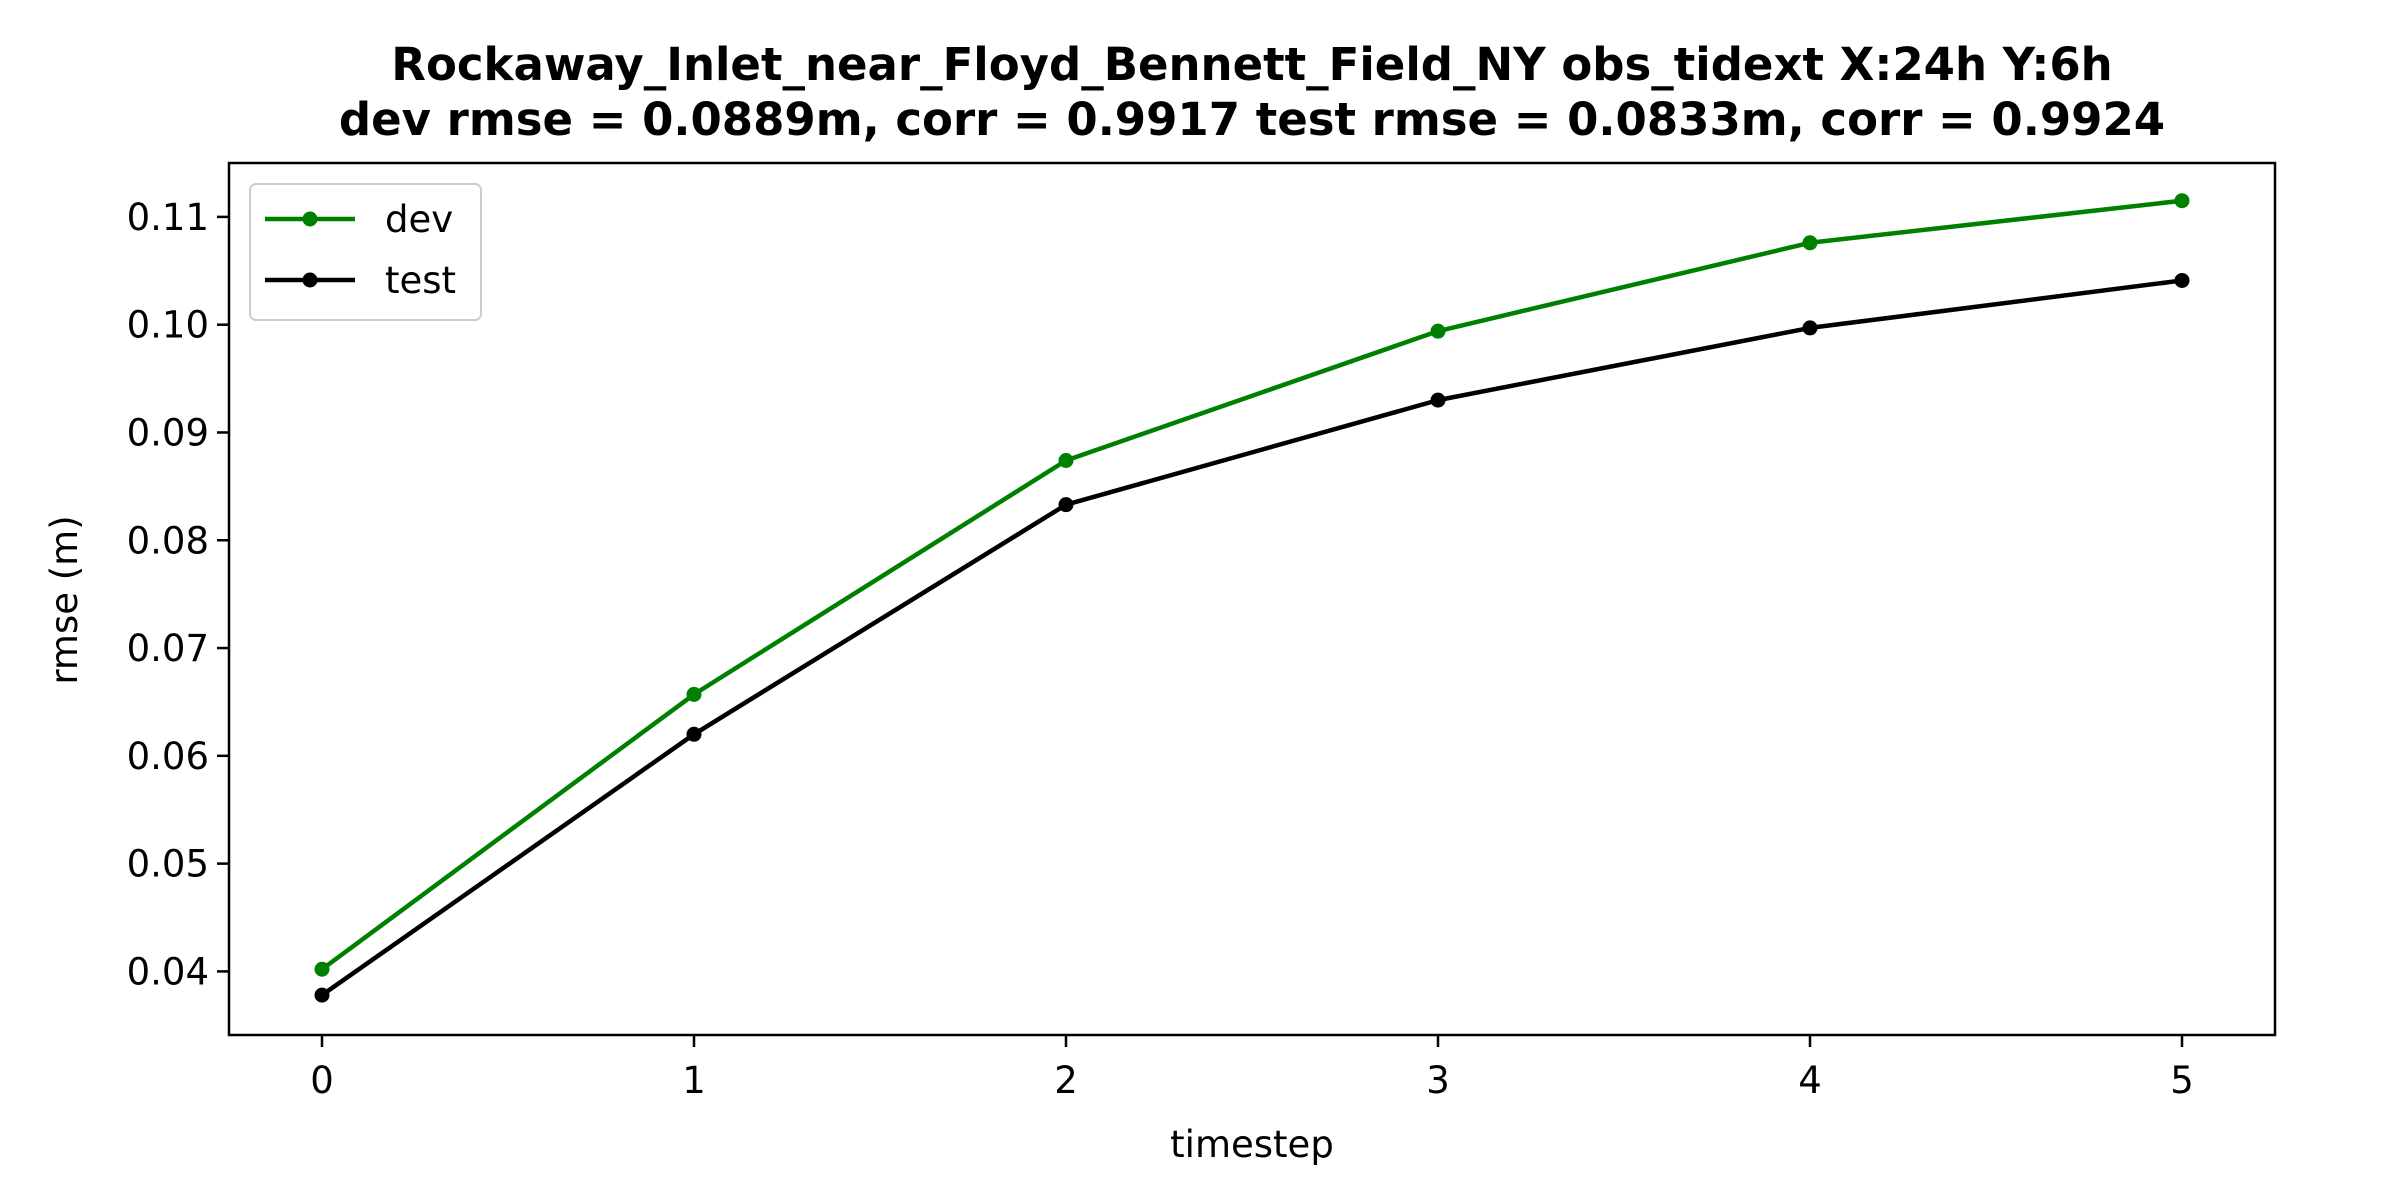 The width and height of the screenshot is (2400, 1200). What do you see at coordinates (1438, 1080) in the screenshot?
I see `x-tick-label: 3` at bounding box center [1438, 1080].